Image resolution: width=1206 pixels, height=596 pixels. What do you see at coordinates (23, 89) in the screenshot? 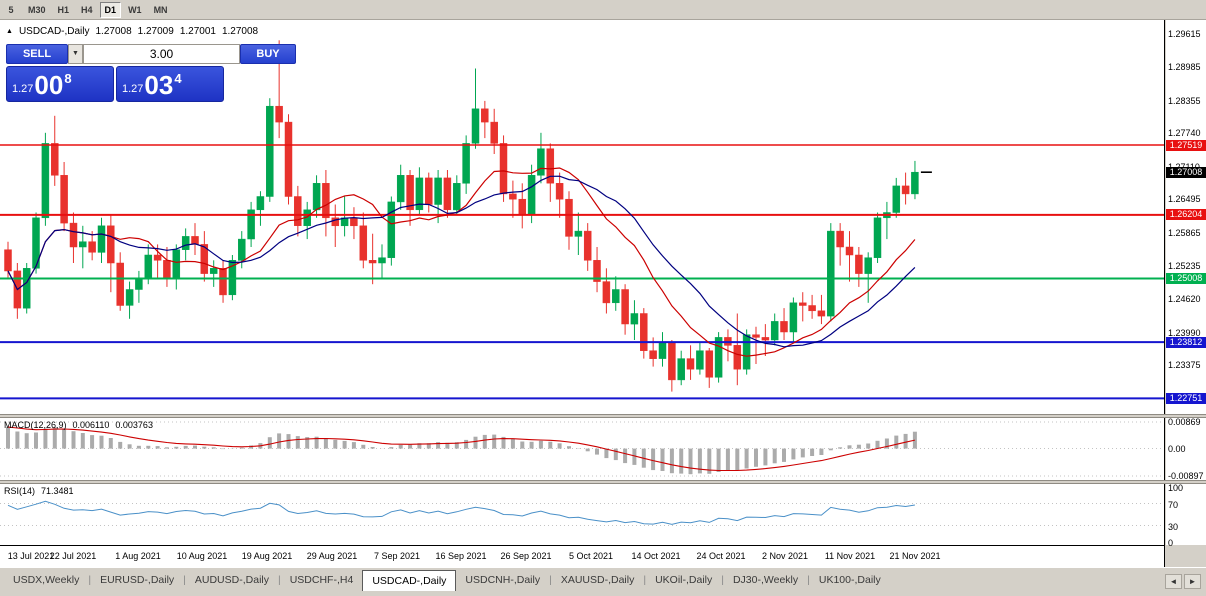
I see `sell-price-prefix: 1.27` at bounding box center [23, 89].